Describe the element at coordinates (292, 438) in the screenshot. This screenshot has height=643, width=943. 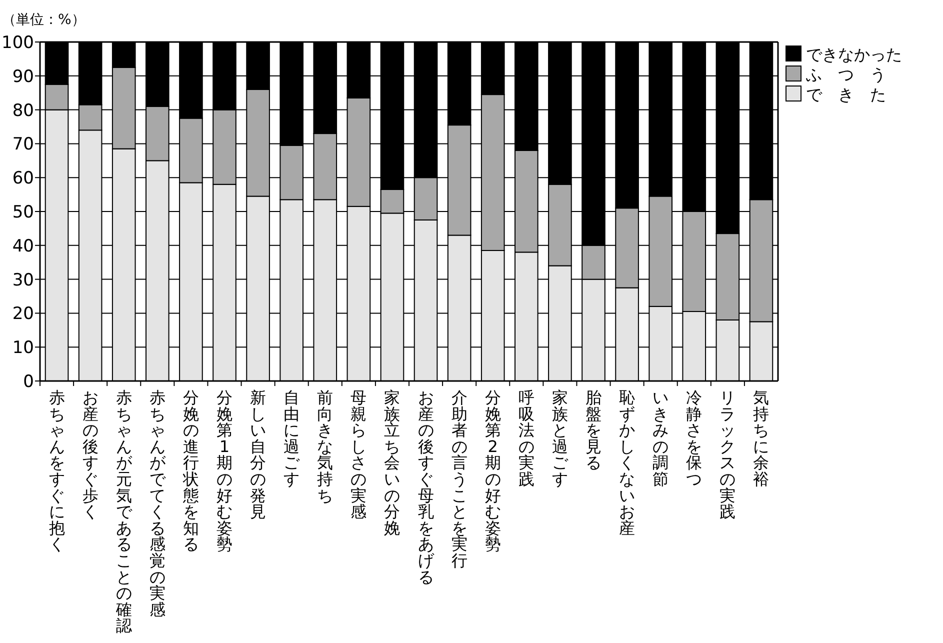
I see `x-tick-label: 自由に過ごす` at that location.